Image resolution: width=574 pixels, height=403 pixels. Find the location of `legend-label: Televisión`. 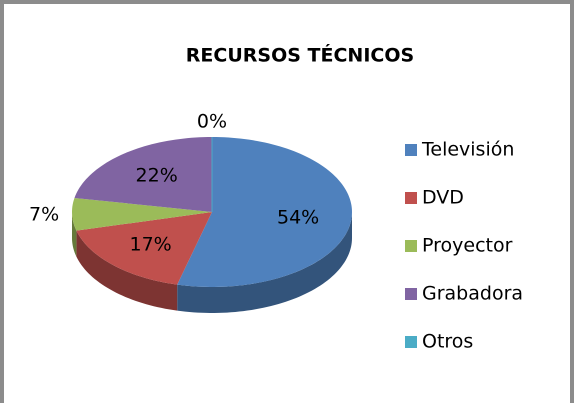

legend-label: Televisión is located at coordinates (467, 150).